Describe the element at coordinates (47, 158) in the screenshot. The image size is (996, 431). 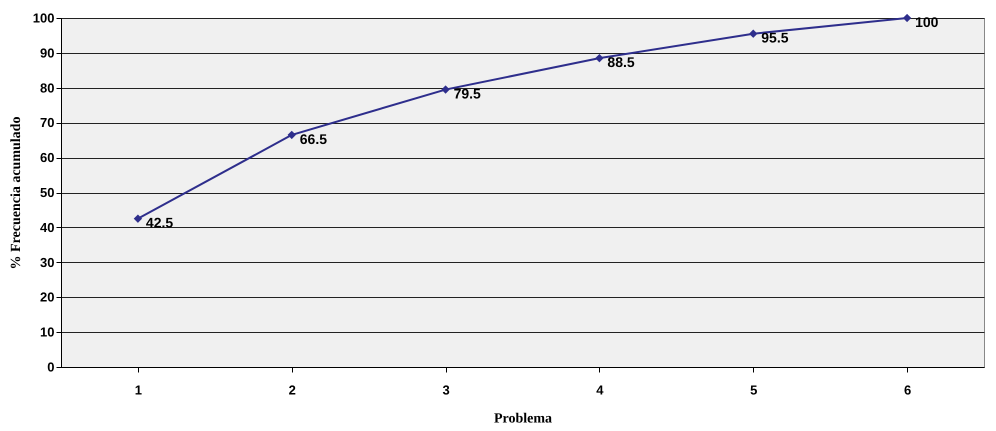
I see `y-tick-label: 60` at that location.